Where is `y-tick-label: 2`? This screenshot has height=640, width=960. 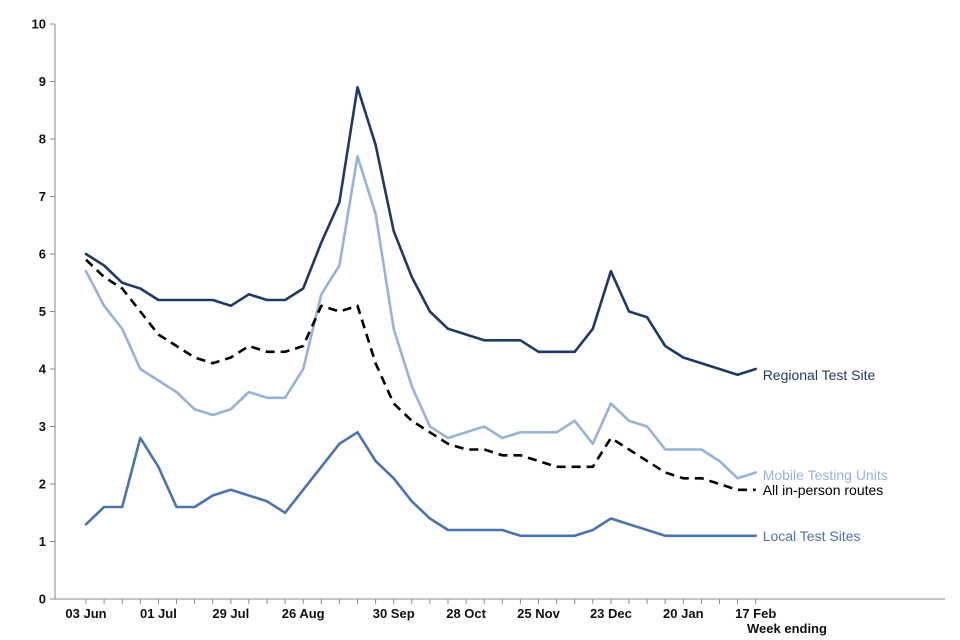 y-tick-label: 2 is located at coordinates (42, 484).